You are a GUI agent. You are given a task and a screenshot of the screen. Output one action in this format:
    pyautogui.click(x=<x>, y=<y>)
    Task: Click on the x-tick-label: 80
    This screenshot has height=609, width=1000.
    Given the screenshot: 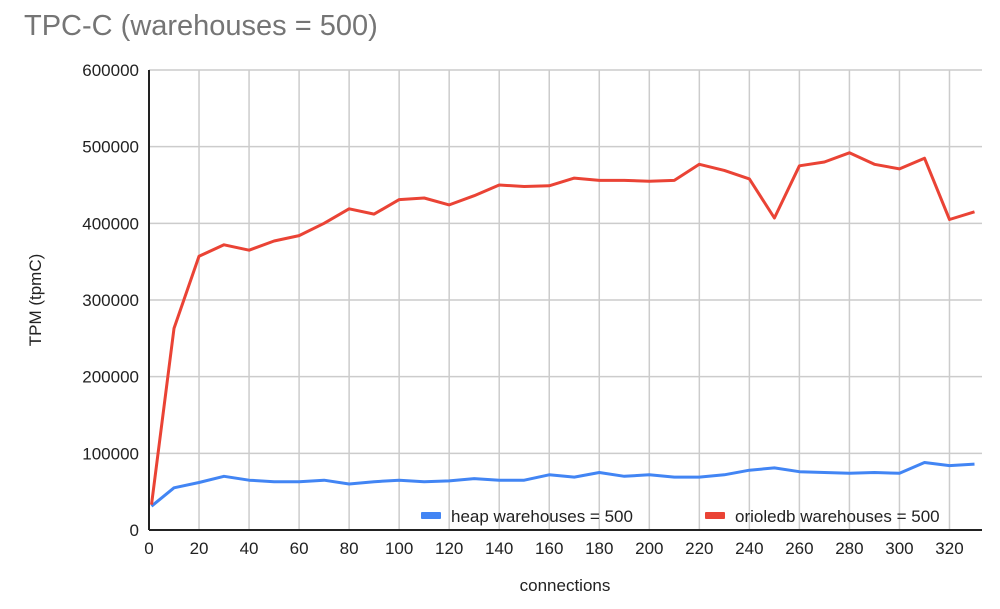 What is the action you would take?
    pyautogui.click(x=349, y=548)
    